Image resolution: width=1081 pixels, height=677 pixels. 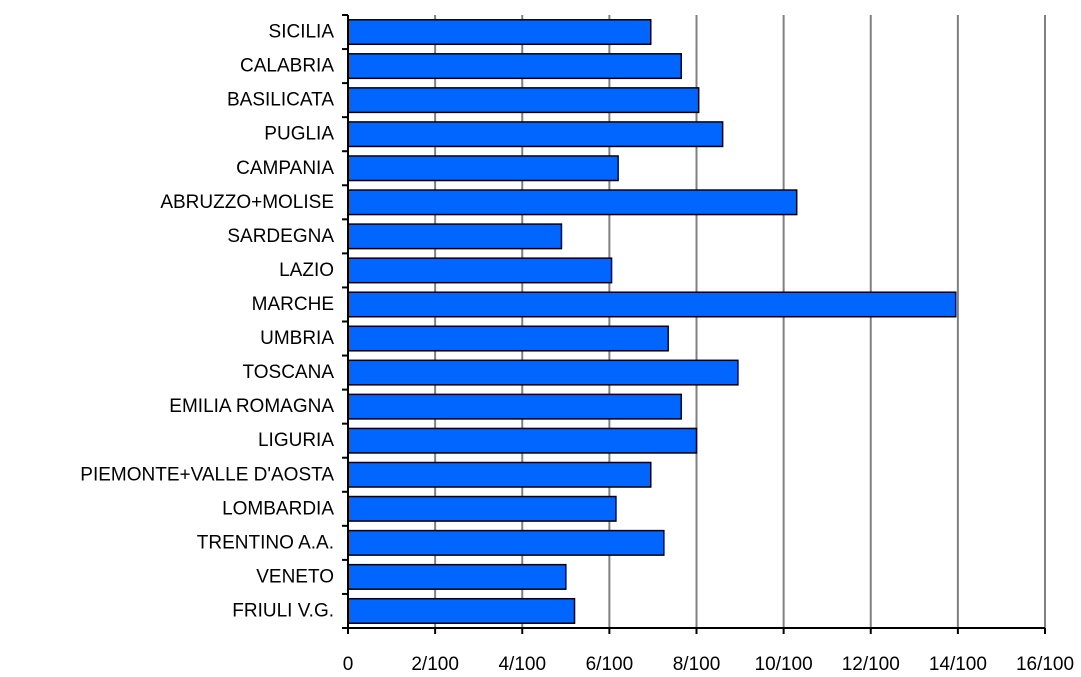 What do you see at coordinates (278, 508) in the screenshot?
I see `category-label: LOMBARDIA` at bounding box center [278, 508].